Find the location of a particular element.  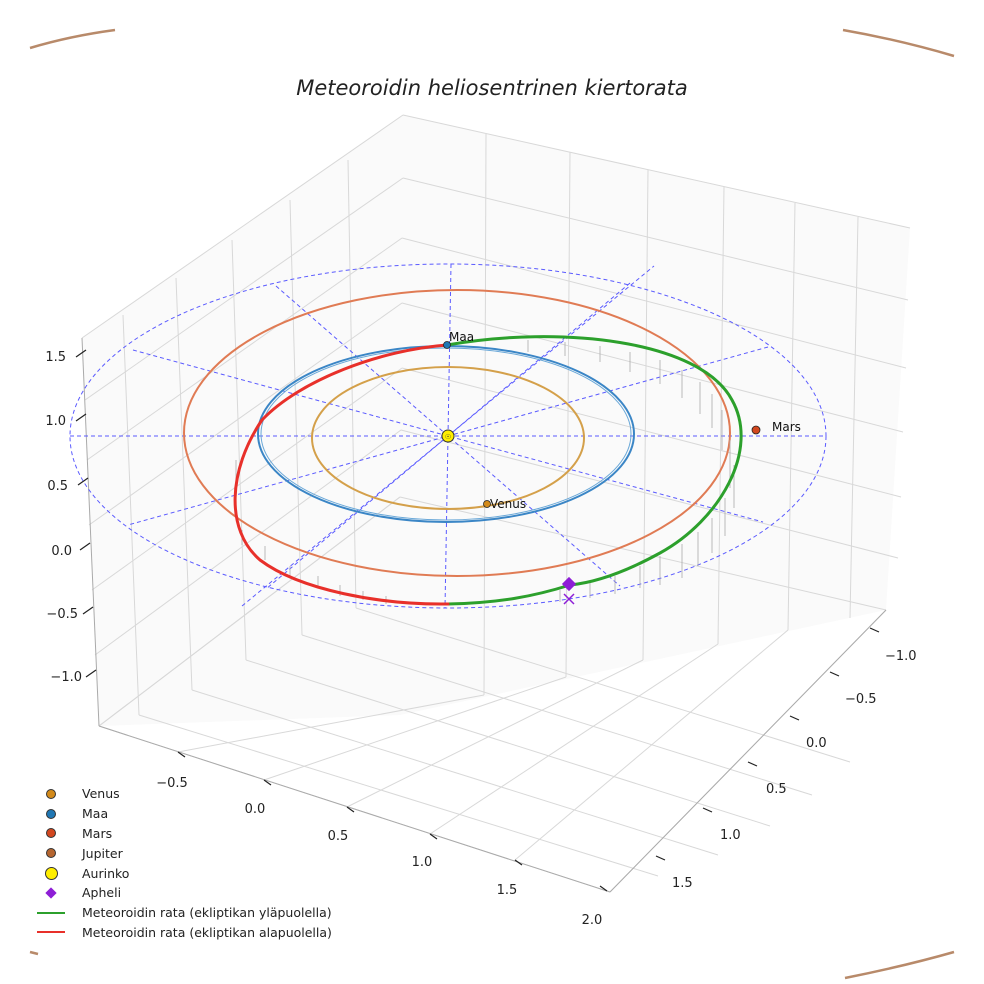

legend-item-aurinko: Aurinko is located at coordinates (181, 873).